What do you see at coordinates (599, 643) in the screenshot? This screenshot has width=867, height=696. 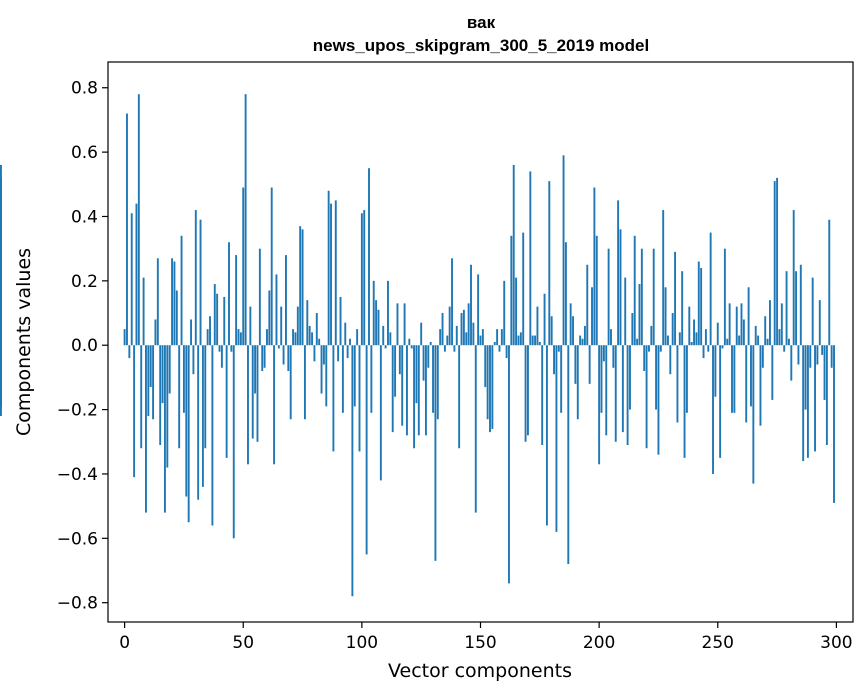 I see `x-tick-label: 200` at bounding box center [599, 643].